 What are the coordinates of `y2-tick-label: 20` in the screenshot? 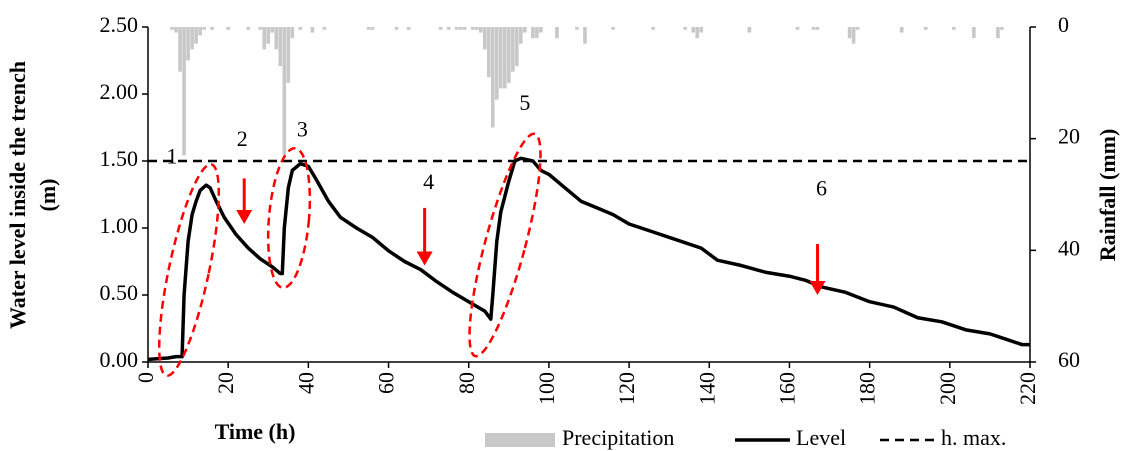 It's located at (1069, 136).